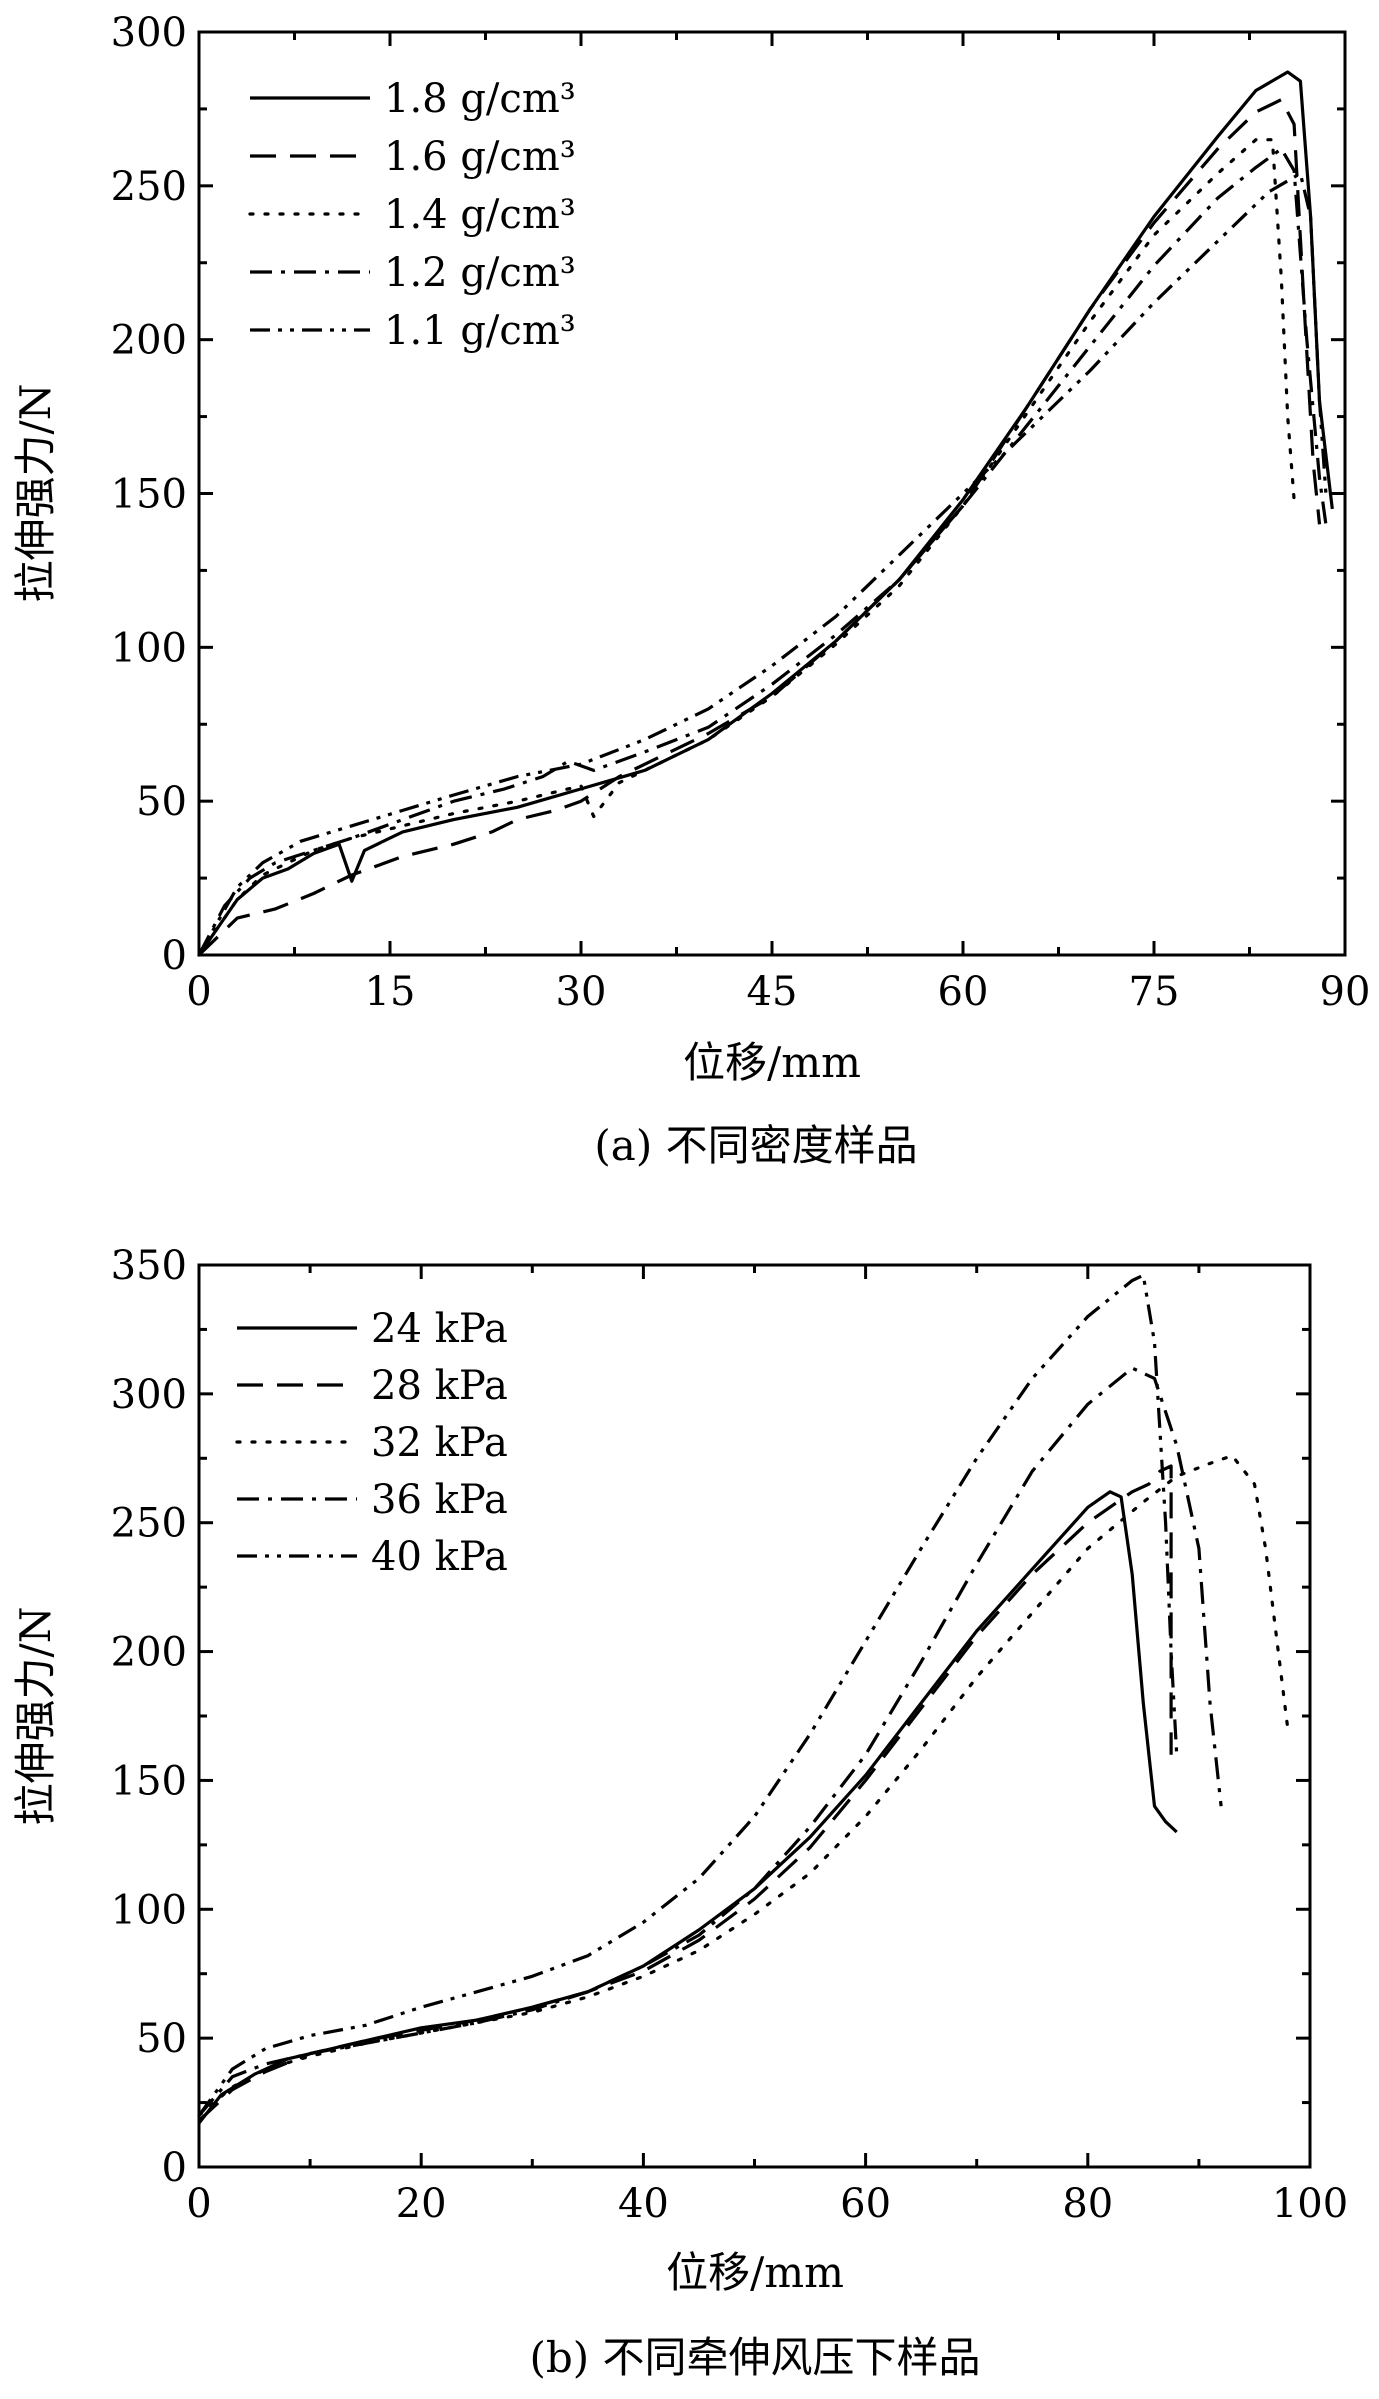 The height and width of the screenshot is (2399, 1379). Describe the element at coordinates (161, 2039) in the screenshot. I see `chart-b-ytick-label: 50` at that location.